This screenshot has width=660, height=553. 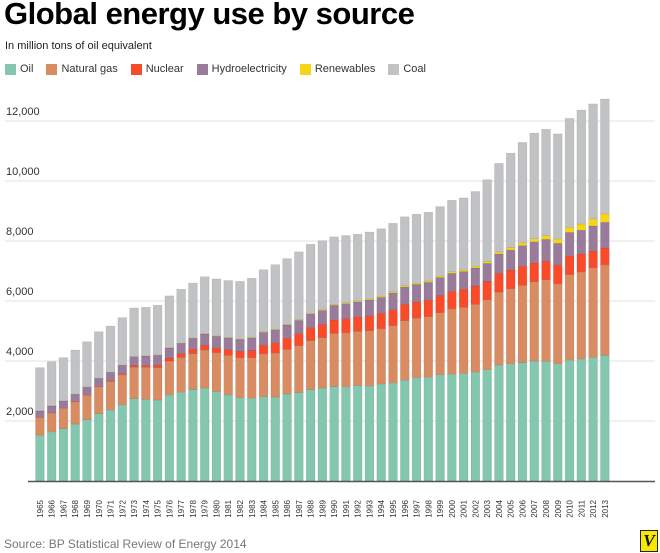 What do you see at coordinates (487, 508) in the screenshot?
I see `x-tick-label: 2003` at bounding box center [487, 508].